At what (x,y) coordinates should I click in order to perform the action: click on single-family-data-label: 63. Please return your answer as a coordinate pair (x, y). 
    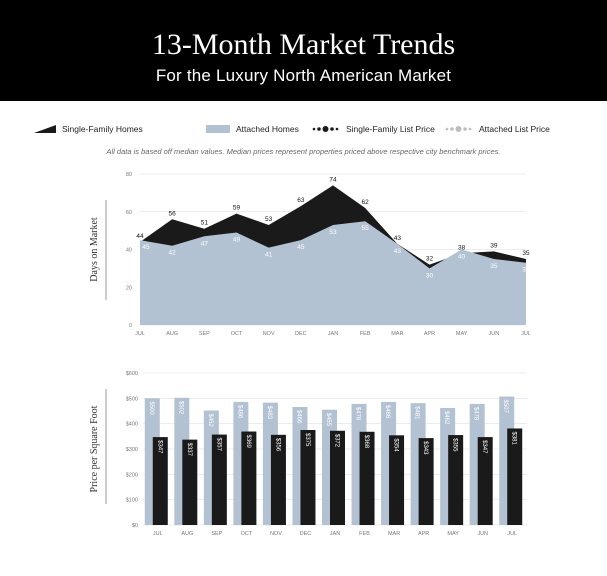
    Looking at the image, I should click on (301, 200).